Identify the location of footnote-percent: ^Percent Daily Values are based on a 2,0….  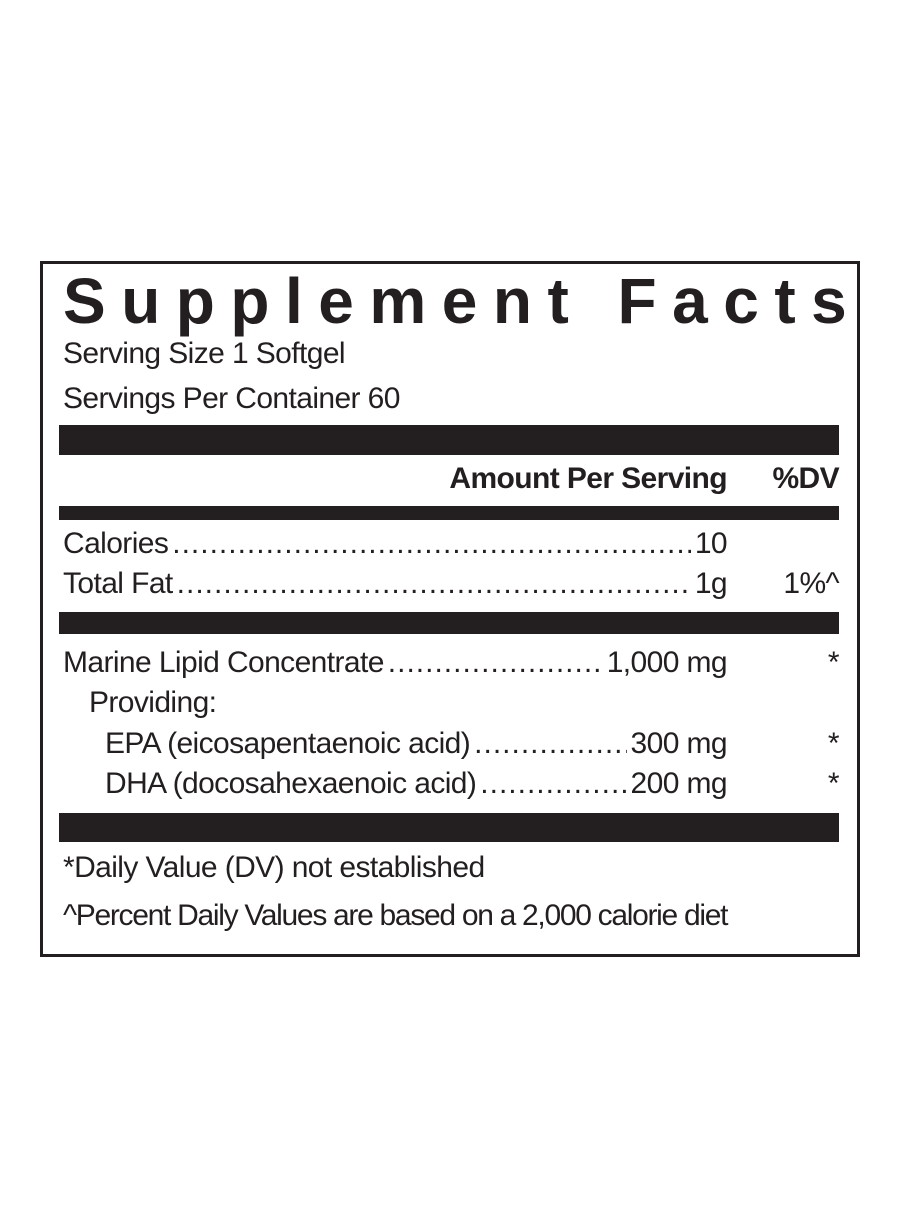
(395, 915).